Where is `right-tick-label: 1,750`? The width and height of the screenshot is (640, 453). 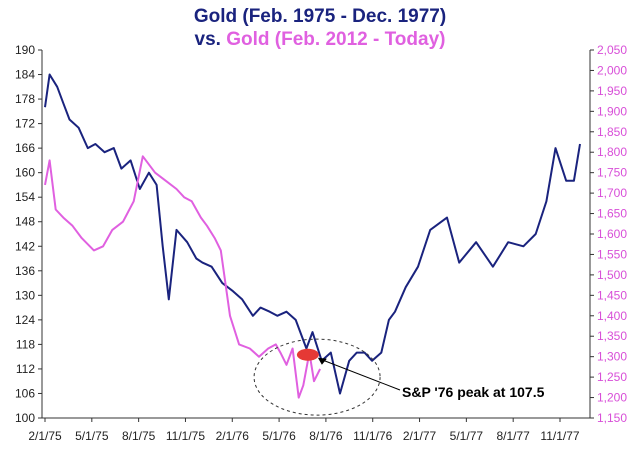
right-tick-label: 1,750 is located at coordinates (612, 173).